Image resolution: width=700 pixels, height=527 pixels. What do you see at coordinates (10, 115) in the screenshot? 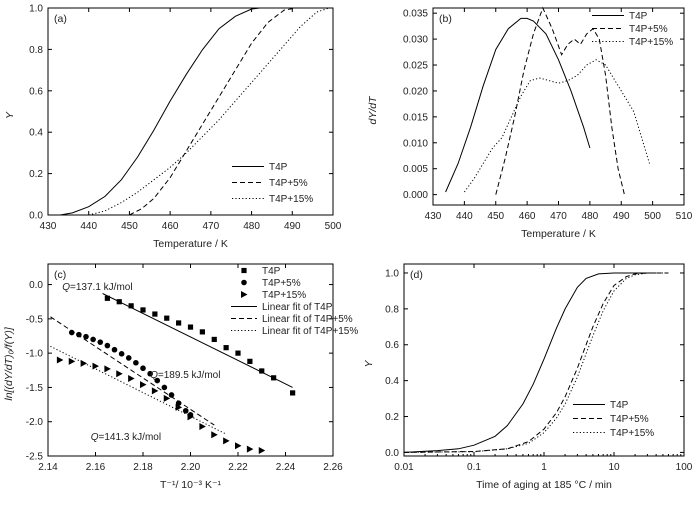
I see `panel-a-ylabel: Y` at bounding box center [10, 115].